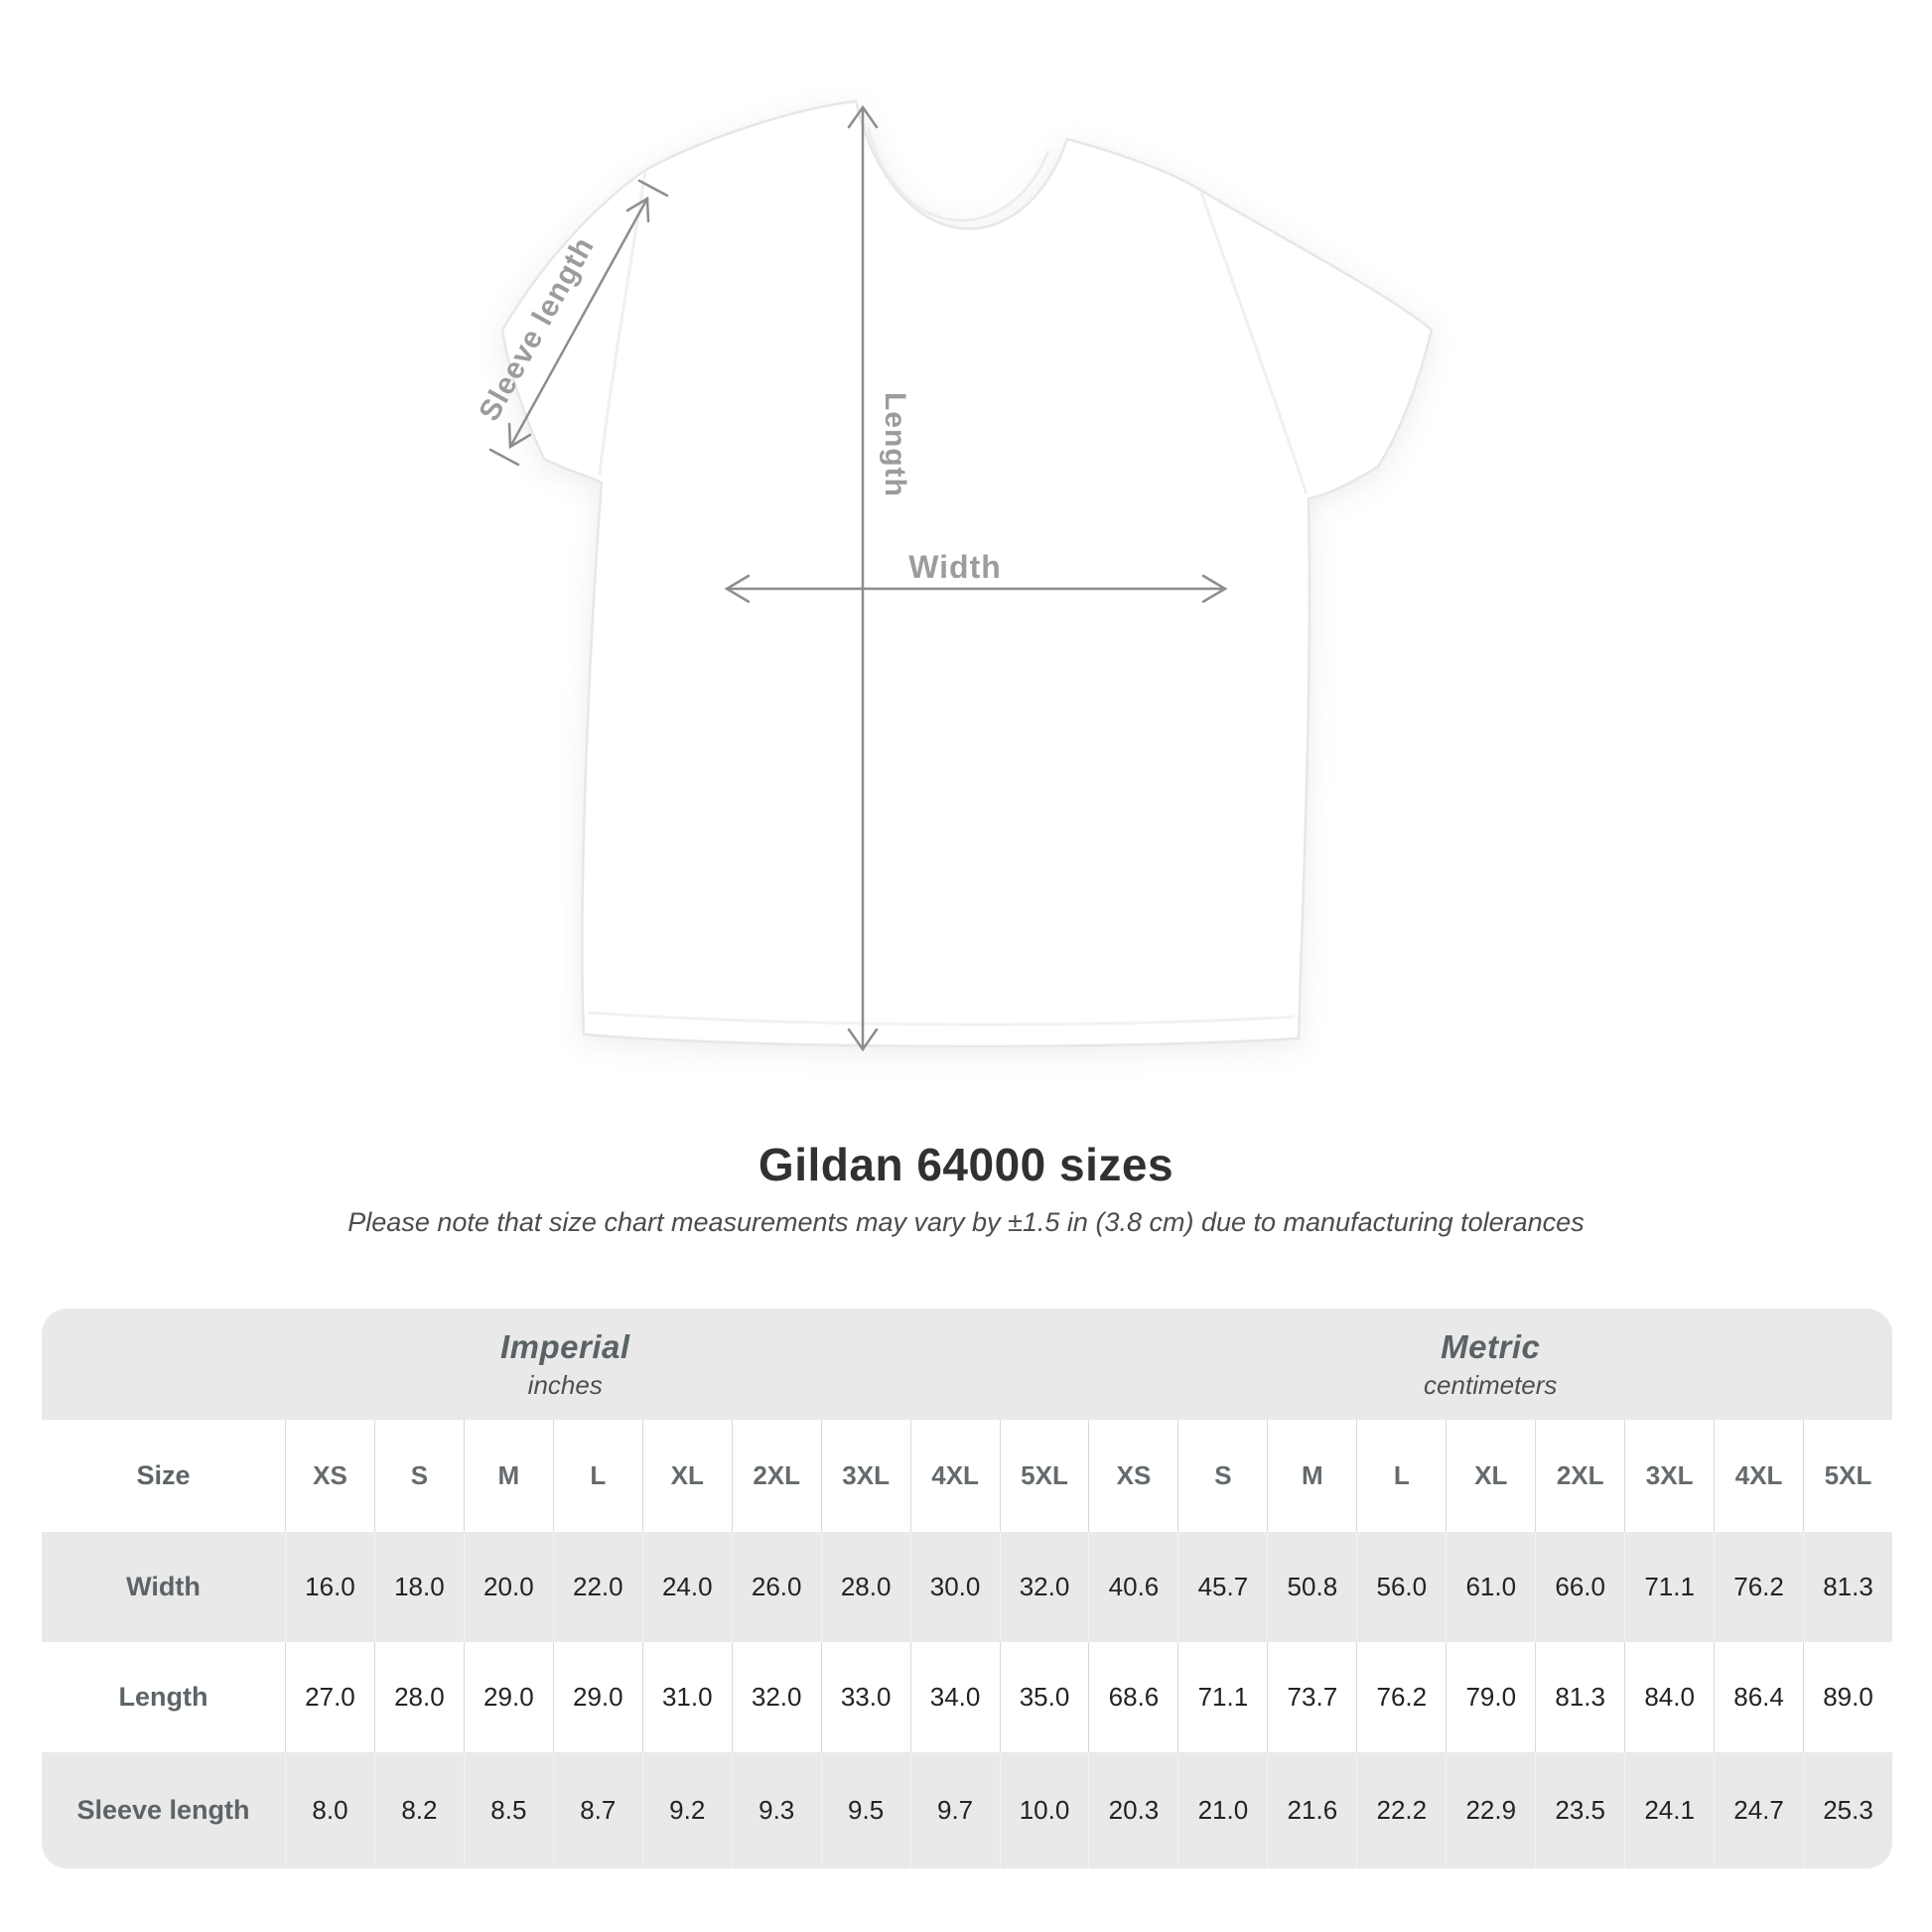 Image resolution: width=1932 pixels, height=1932 pixels. Describe the element at coordinates (1401, 1810) in the screenshot. I see `measurement-value-sleeve-length-metric: 22.2` at that location.